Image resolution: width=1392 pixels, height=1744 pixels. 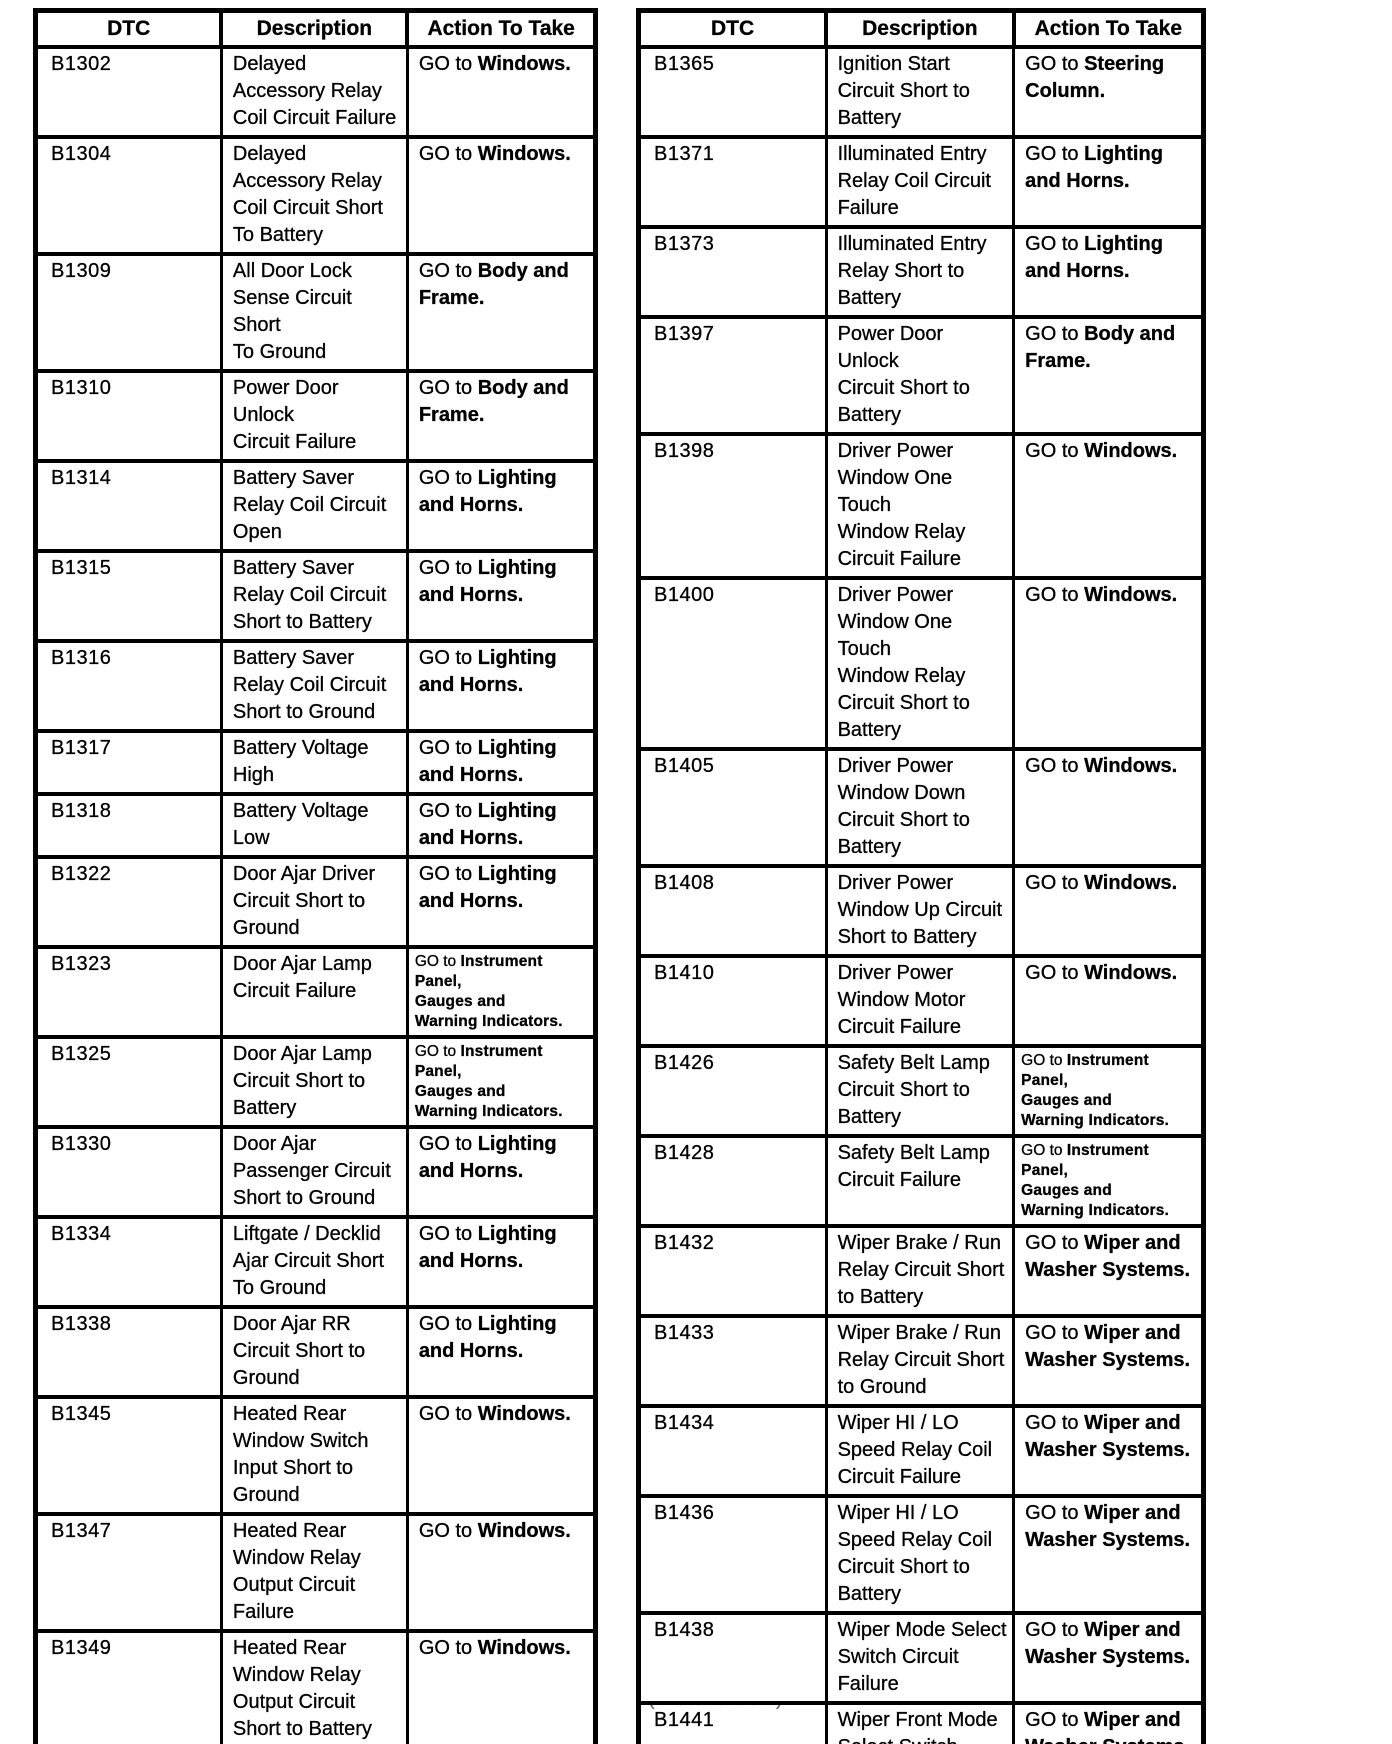 I want to click on dtc-code-cell: B1302, so click(x=128, y=92).